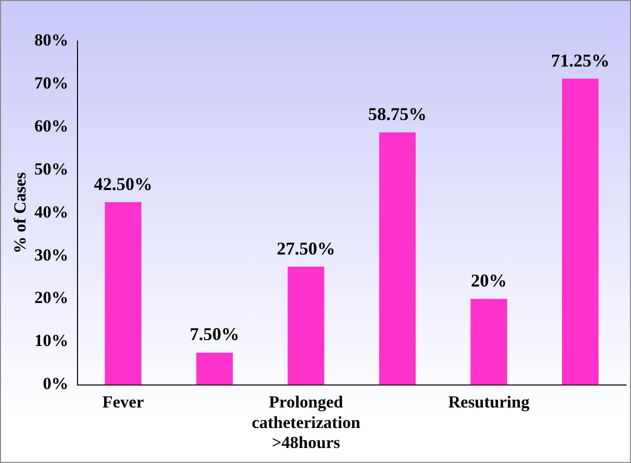 This screenshot has height=463, width=631. I want to click on x-tick-label: Resuturing, so click(489, 402).